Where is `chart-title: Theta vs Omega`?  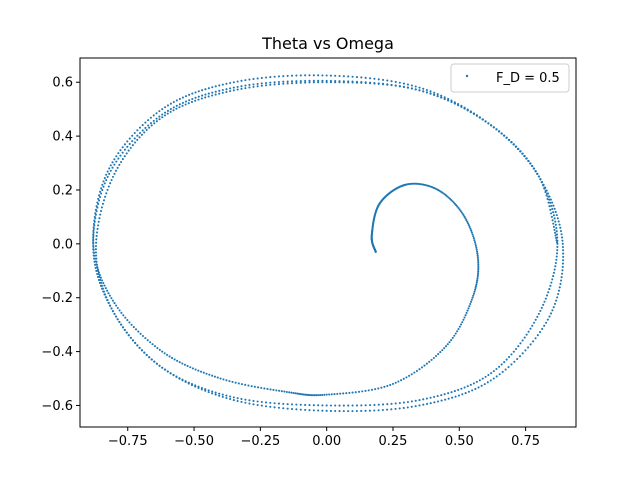 chart-title: Theta vs Omega is located at coordinates (327, 43).